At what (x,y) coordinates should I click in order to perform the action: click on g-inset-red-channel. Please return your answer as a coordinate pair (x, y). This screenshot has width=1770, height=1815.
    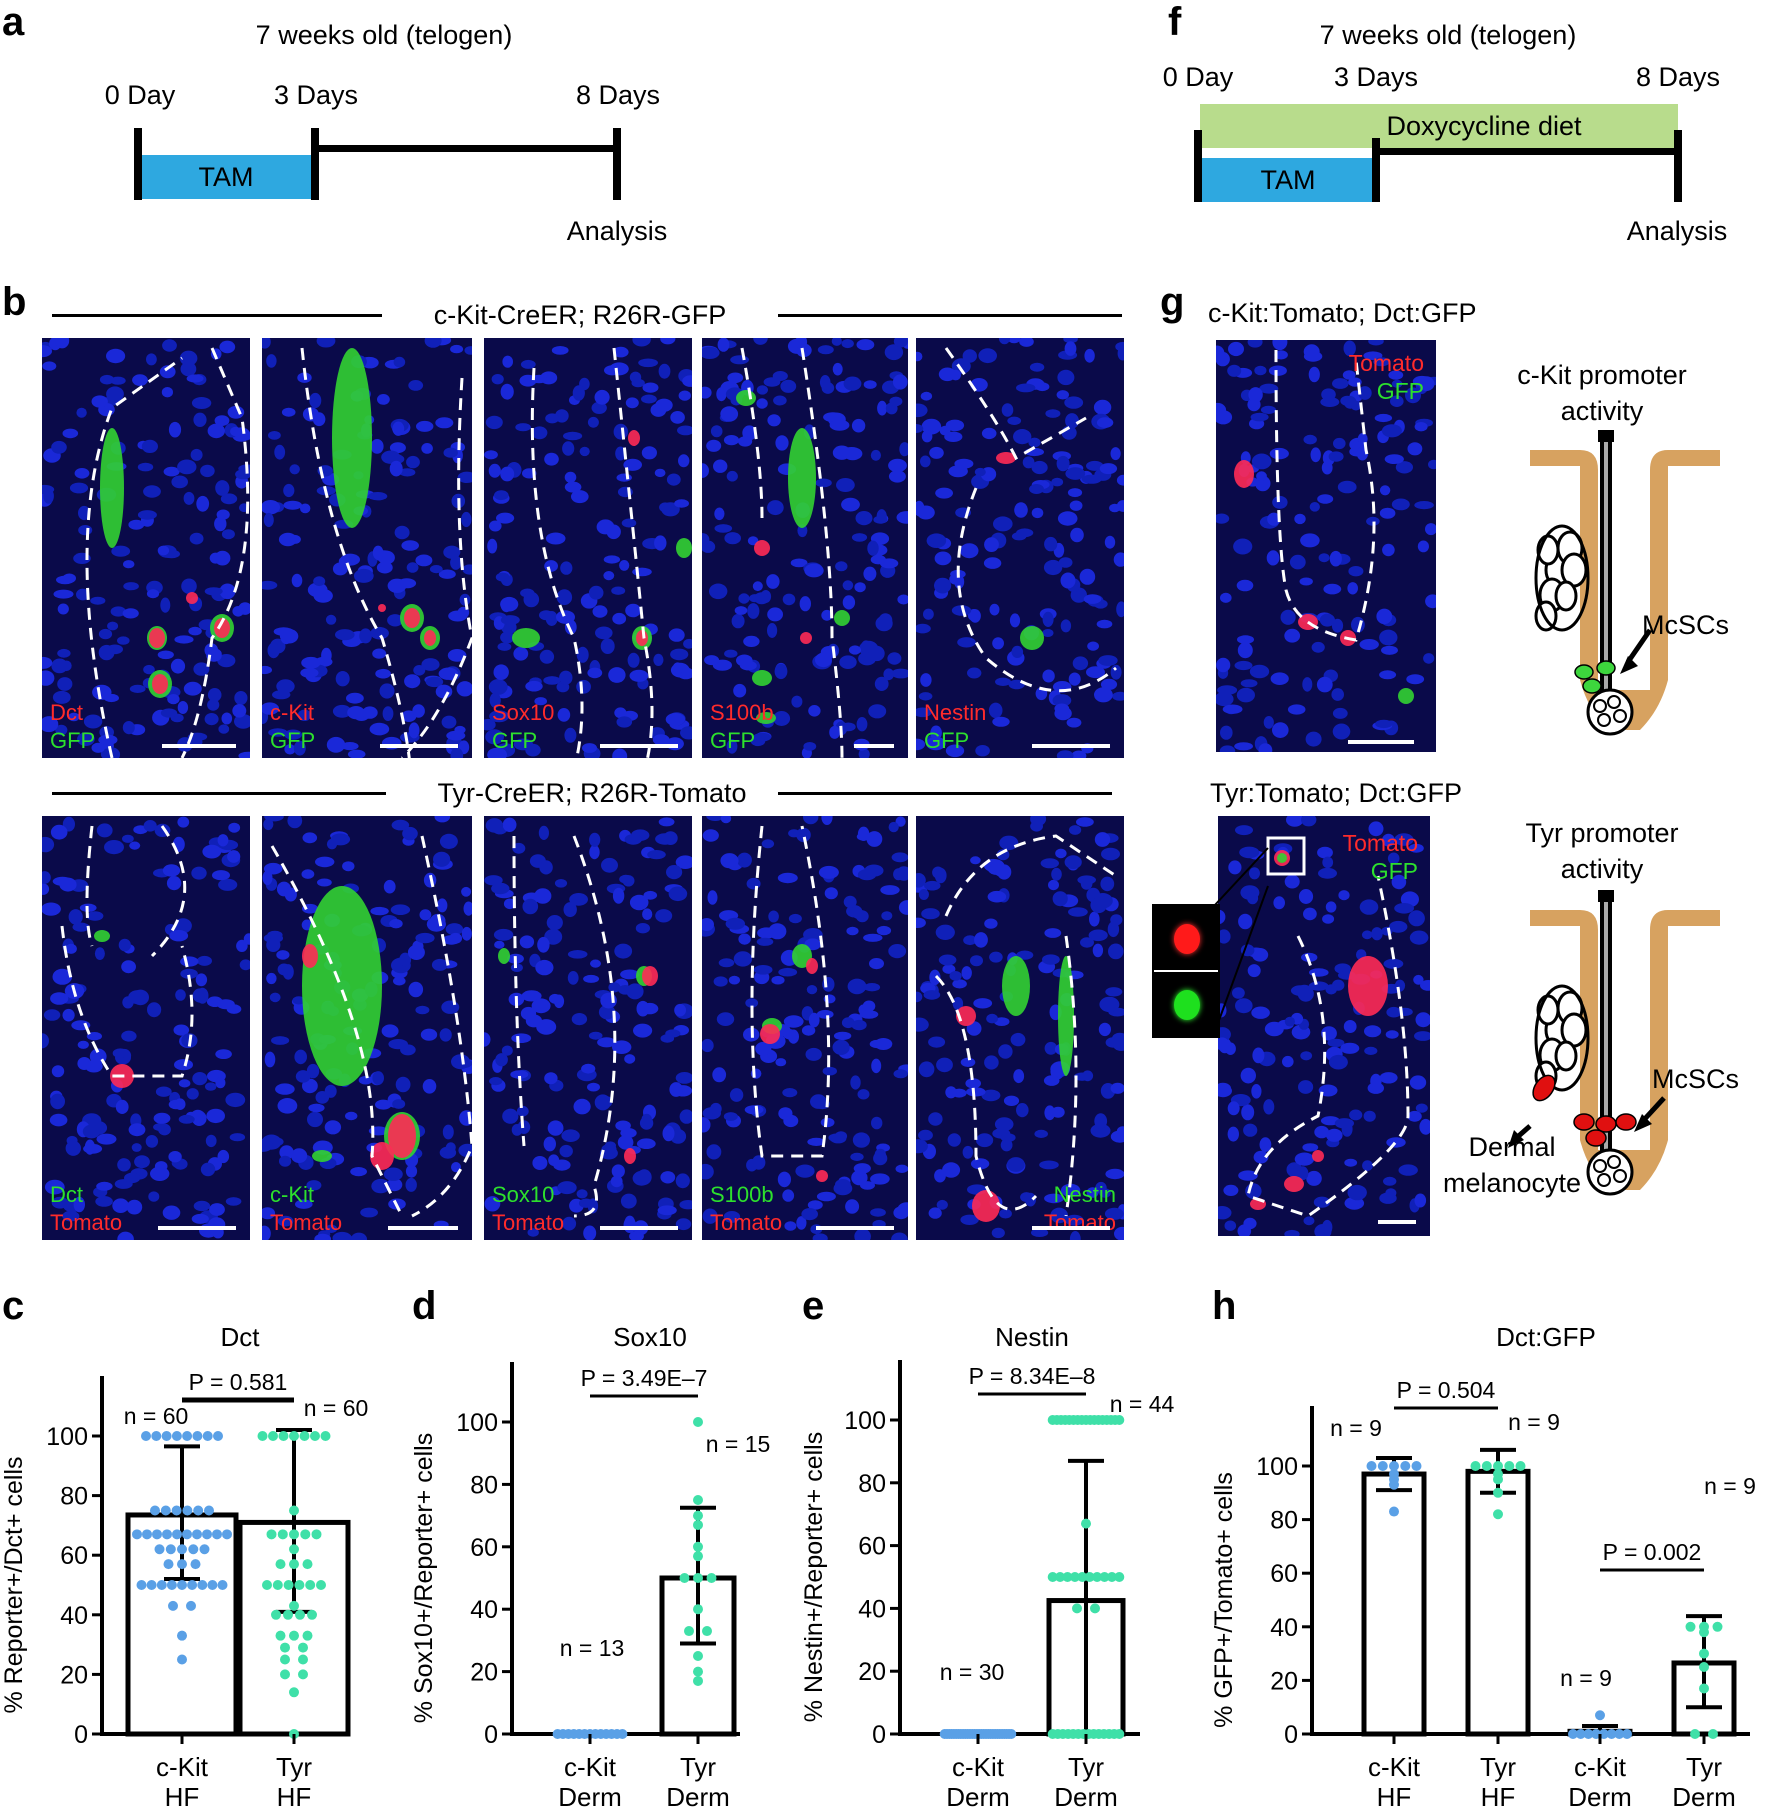
    Looking at the image, I should click on (1186, 939).